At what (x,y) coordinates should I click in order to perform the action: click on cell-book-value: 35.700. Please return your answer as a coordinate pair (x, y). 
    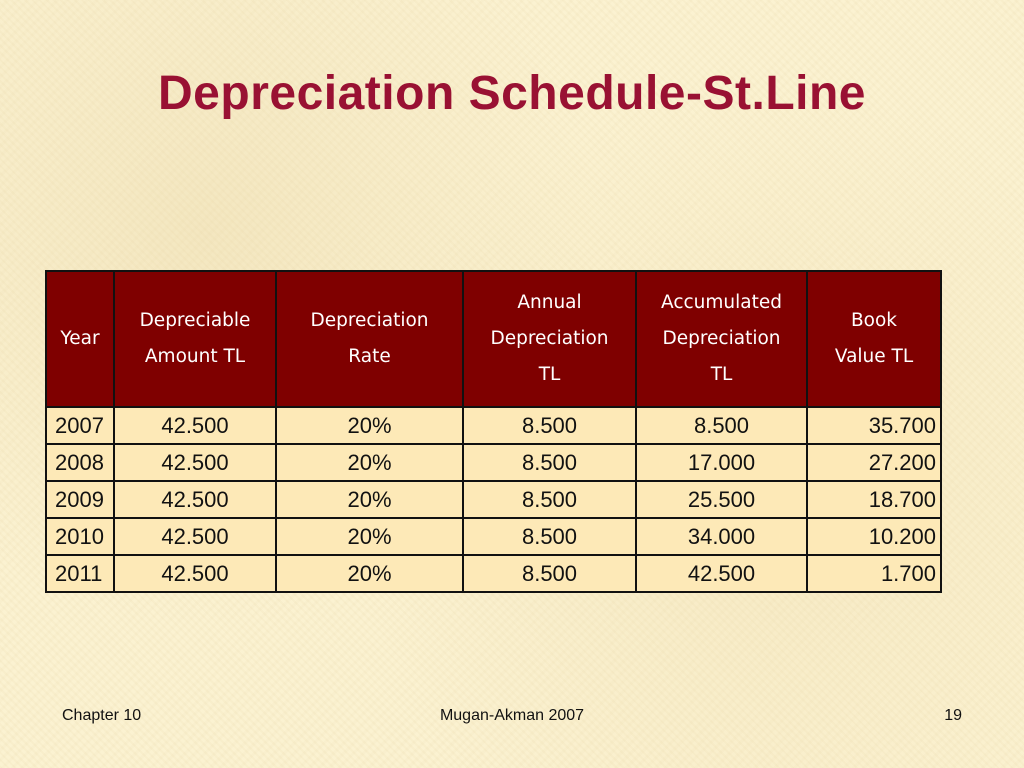
    Looking at the image, I should click on (874, 425).